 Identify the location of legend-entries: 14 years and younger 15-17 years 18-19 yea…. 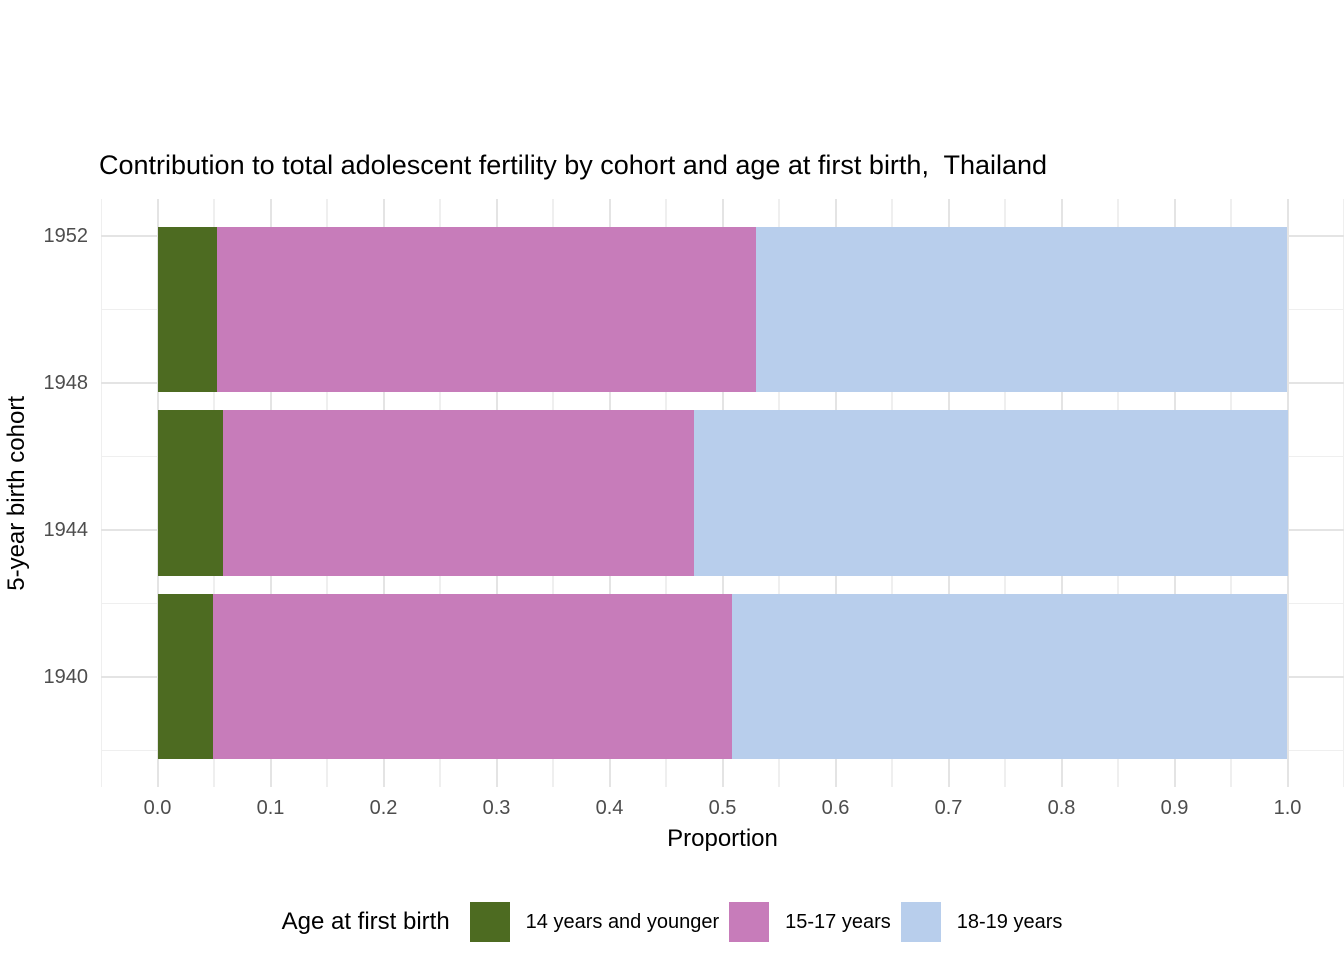
(761, 922).